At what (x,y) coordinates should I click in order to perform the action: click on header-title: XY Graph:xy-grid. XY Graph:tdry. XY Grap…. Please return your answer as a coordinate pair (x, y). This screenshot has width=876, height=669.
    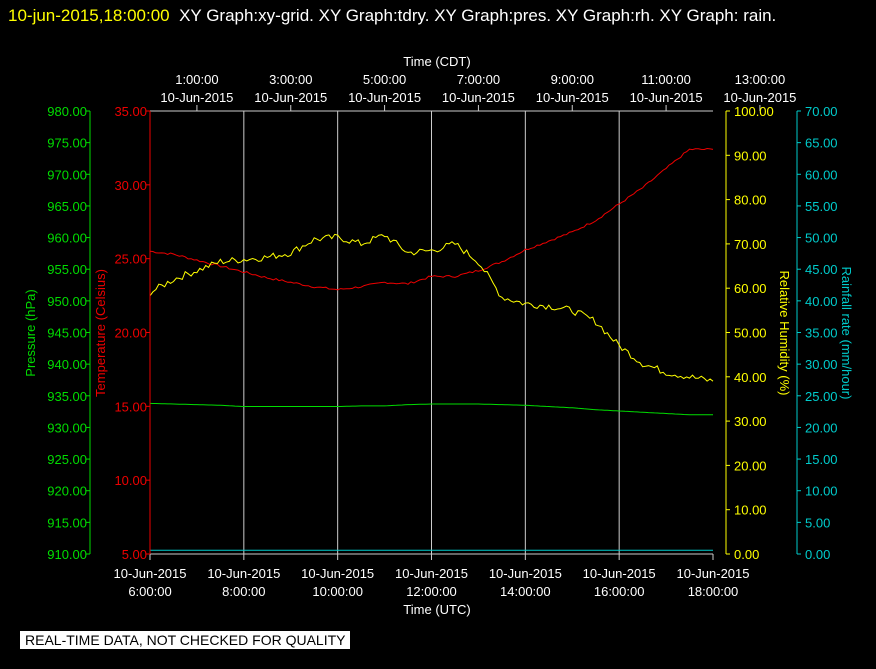
    Looking at the image, I should click on (478, 15).